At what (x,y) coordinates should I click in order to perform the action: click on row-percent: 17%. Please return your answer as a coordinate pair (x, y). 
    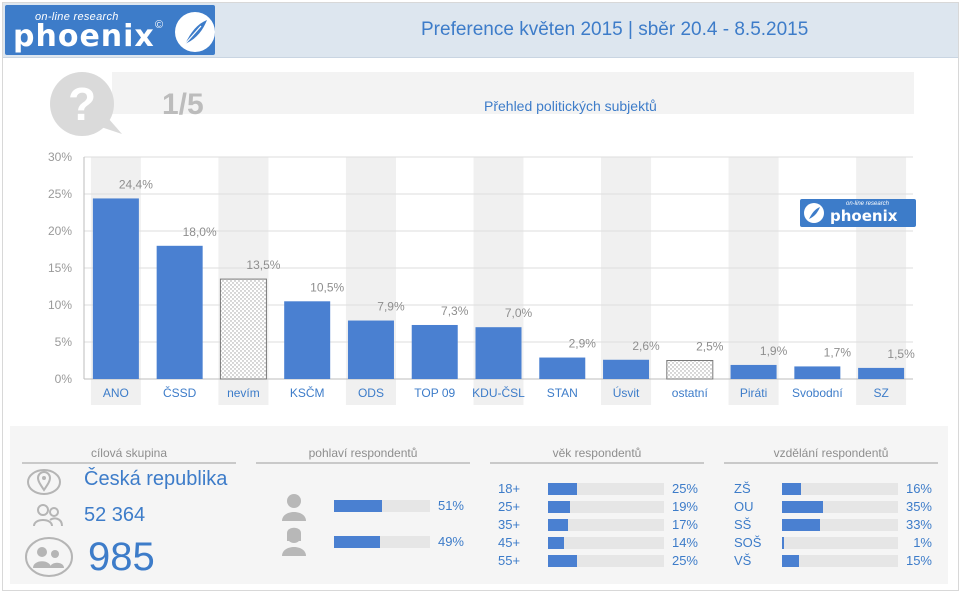
    Looking at the image, I should click on (684, 524).